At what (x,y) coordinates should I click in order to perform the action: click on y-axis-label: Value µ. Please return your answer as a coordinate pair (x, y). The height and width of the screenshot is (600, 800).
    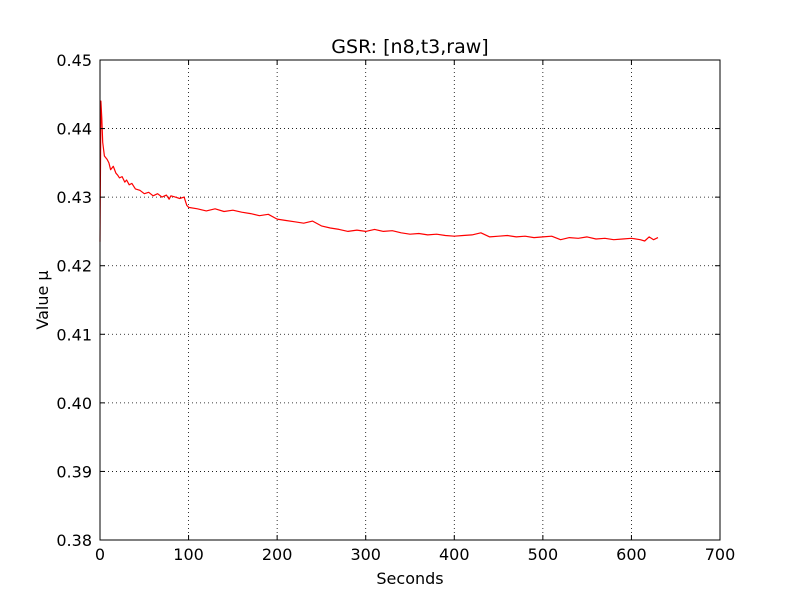
    Looking at the image, I should click on (42, 299).